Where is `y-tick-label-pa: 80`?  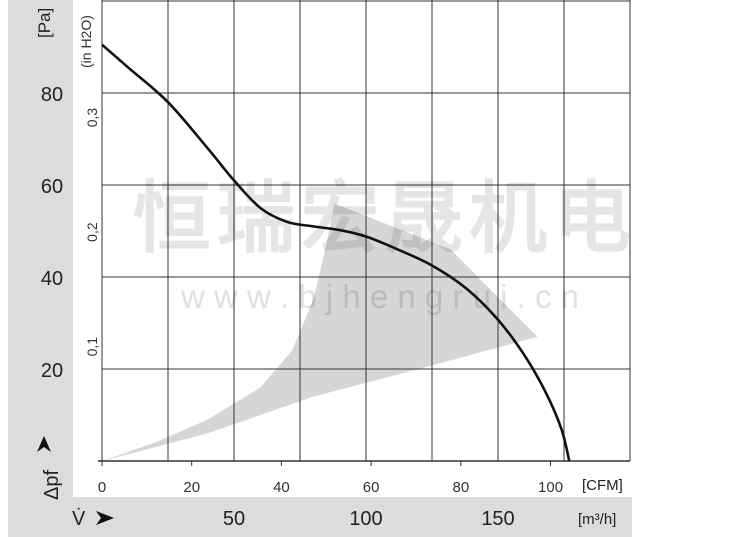 y-tick-label-pa: 80 is located at coordinates (52, 95).